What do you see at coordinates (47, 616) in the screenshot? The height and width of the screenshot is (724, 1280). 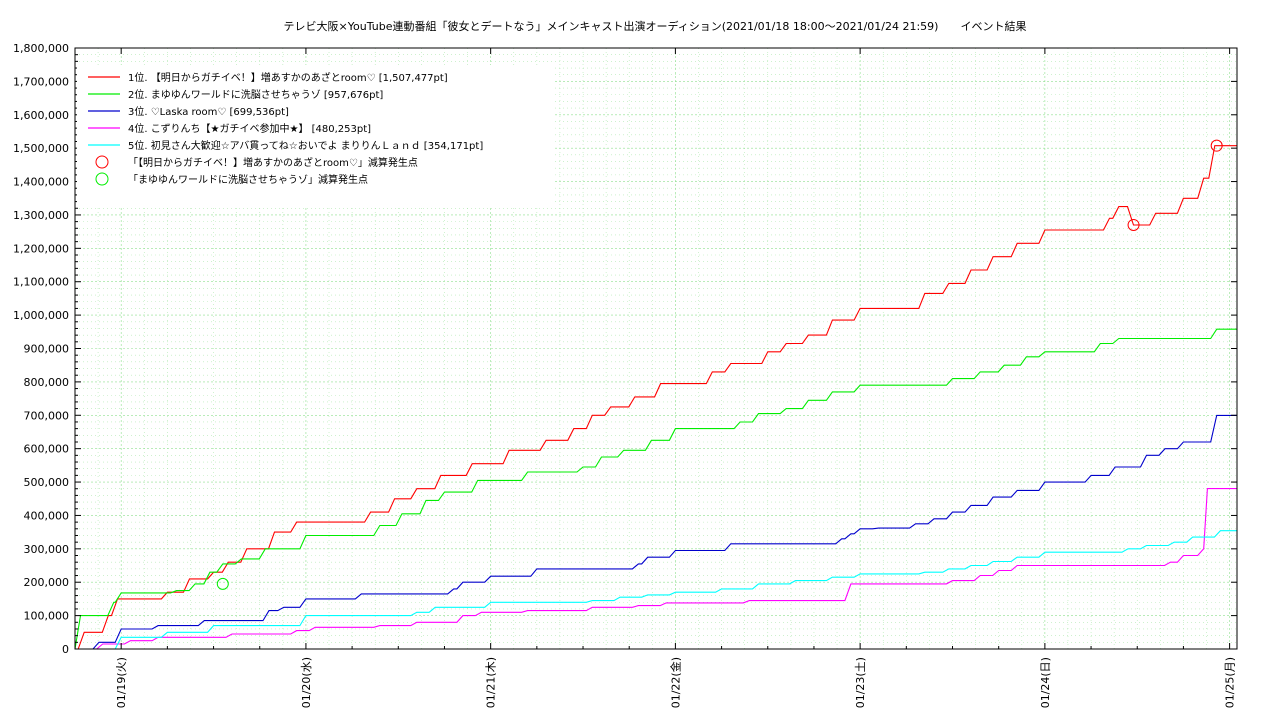 I see `y-tick-label: 100,000` at bounding box center [47, 616].